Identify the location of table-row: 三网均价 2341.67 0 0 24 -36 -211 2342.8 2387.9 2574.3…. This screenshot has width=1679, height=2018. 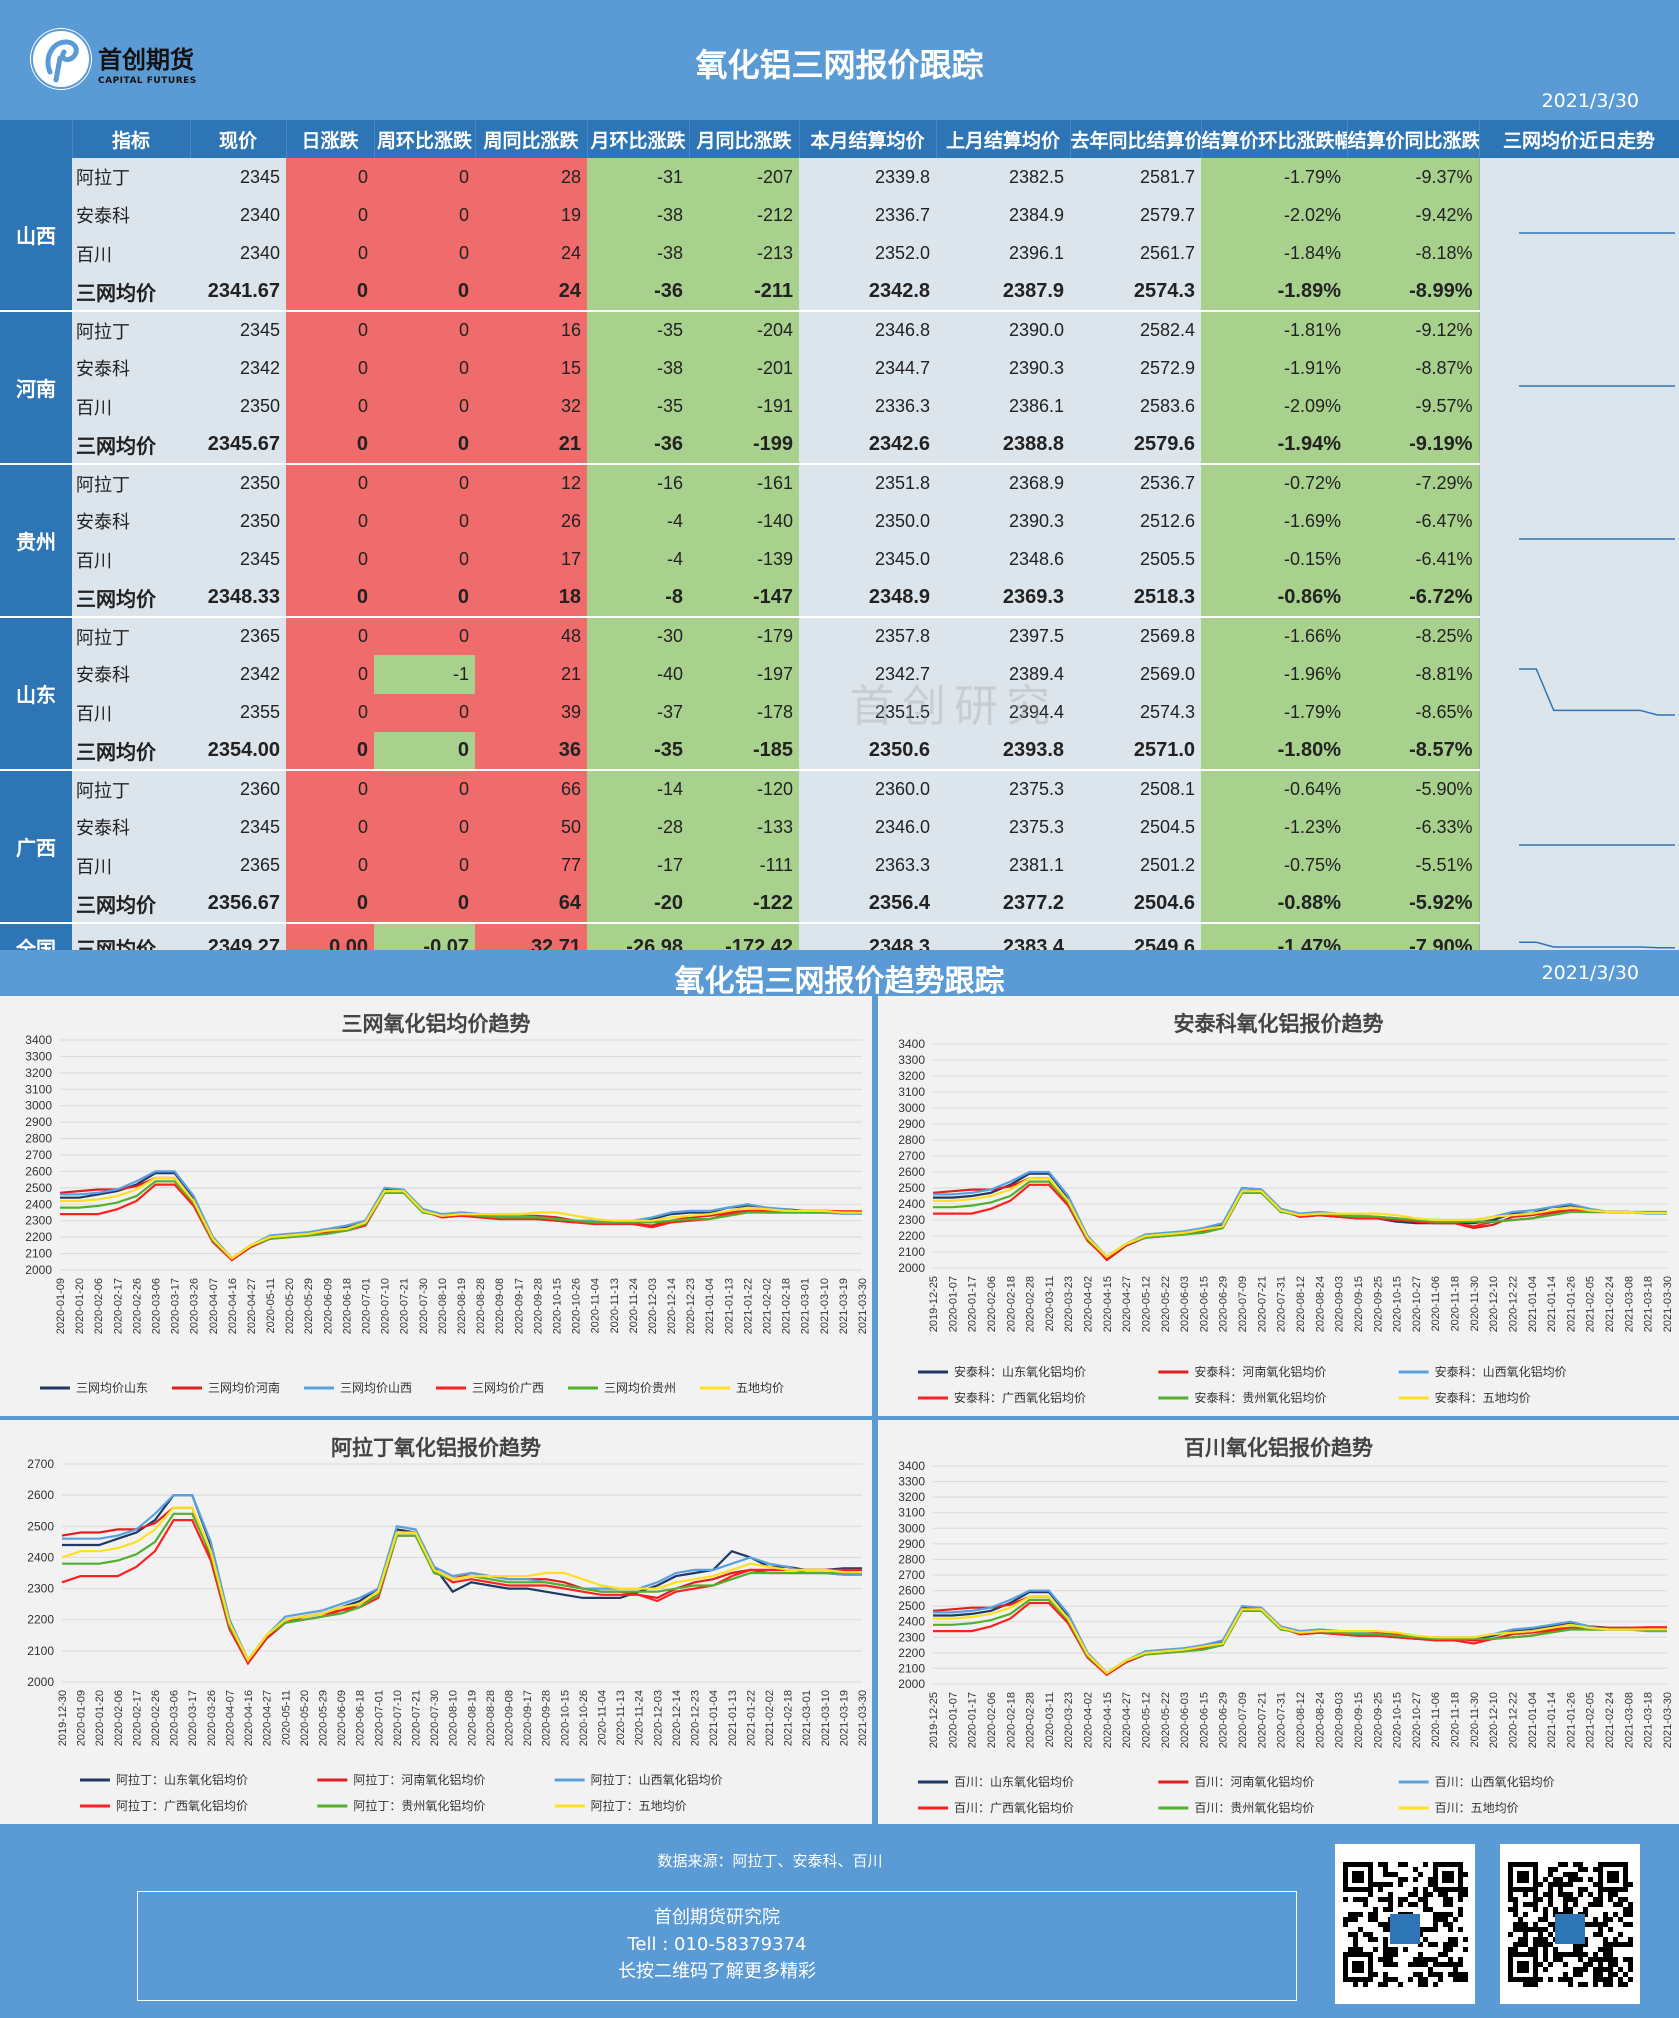
(839, 292).